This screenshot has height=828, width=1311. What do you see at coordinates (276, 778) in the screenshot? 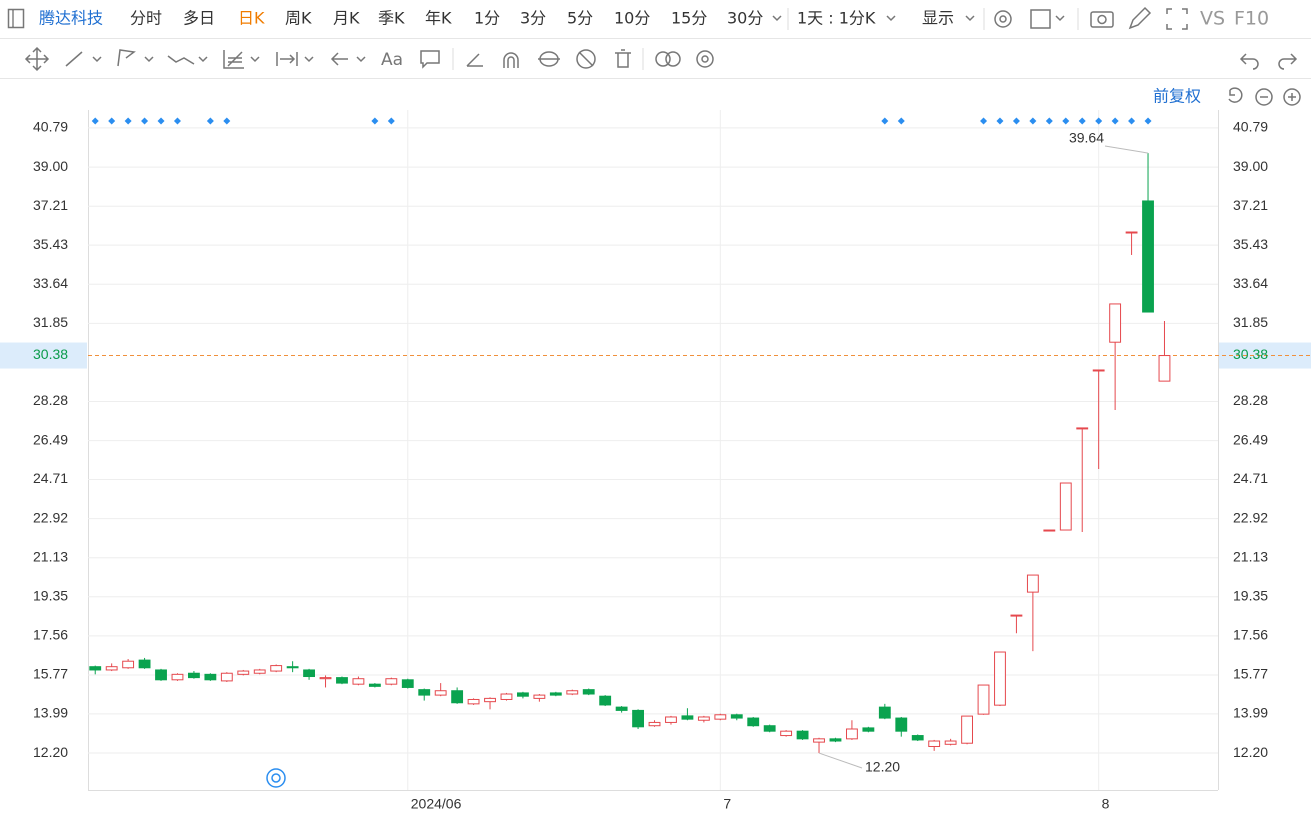
I see `news-icon` at bounding box center [276, 778].